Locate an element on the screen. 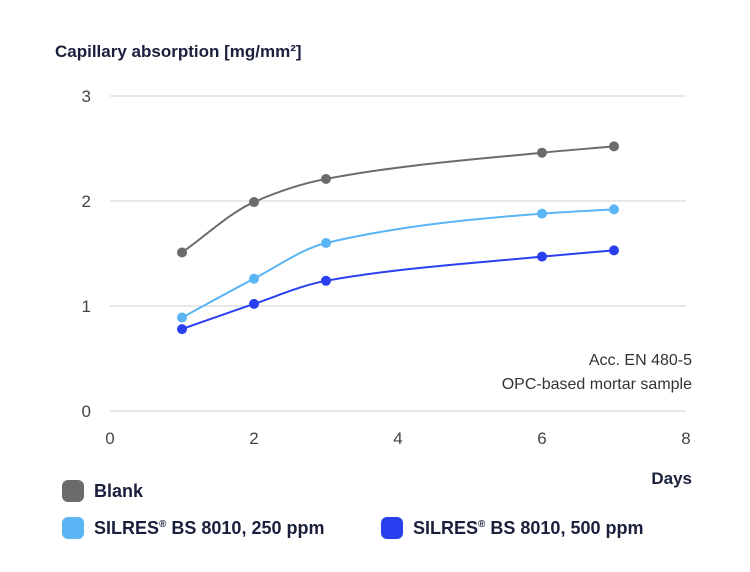  y-axis-label: Capillary absorption [mg/mm²] is located at coordinates (178, 51).